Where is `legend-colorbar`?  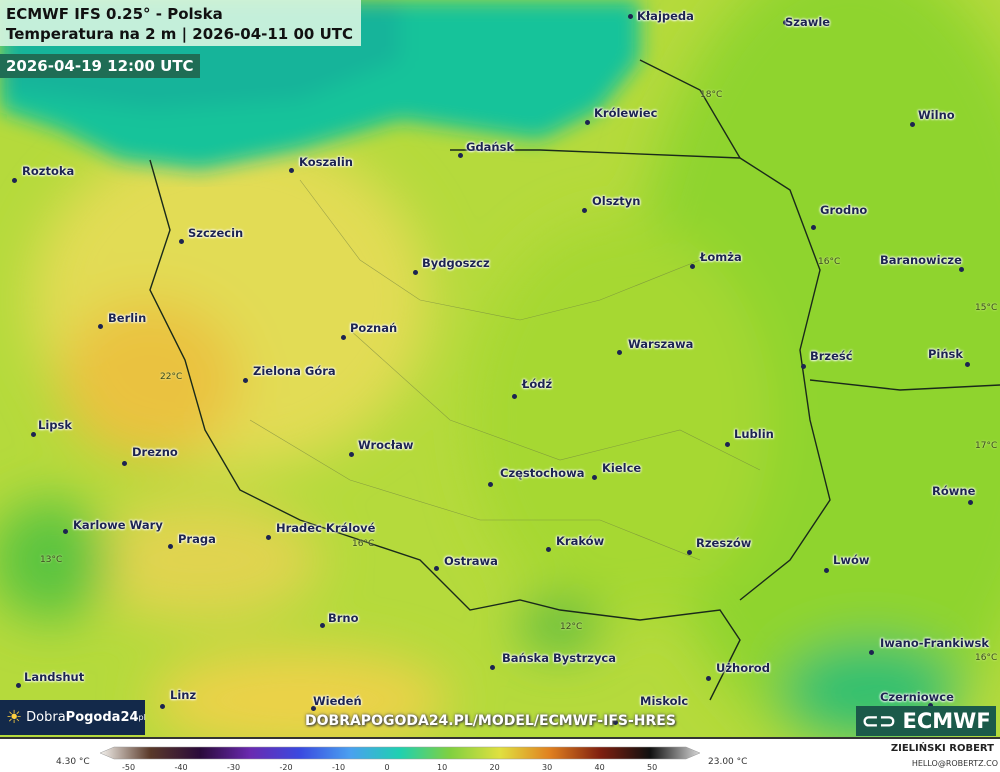 legend-colorbar is located at coordinates (400, 753).